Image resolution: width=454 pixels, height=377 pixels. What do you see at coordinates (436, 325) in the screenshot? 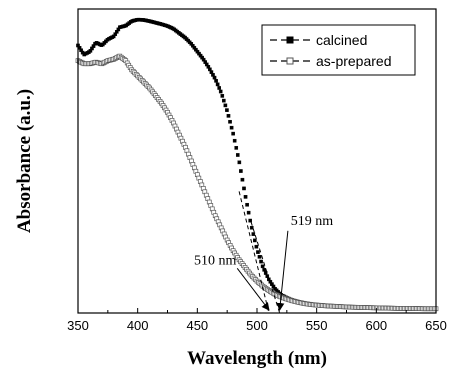
I see `x-tick-label: 650` at bounding box center [436, 325].